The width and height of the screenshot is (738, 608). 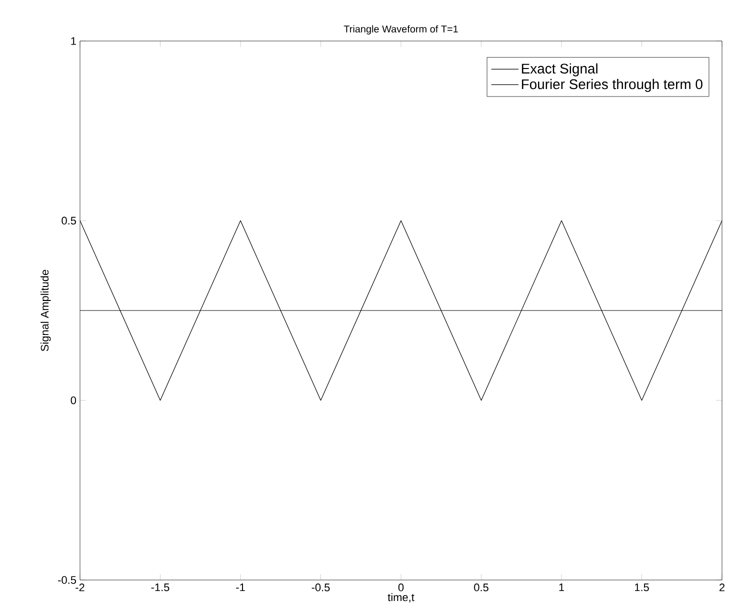 I want to click on x-tick-label: -1.5, so click(x=160, y=588).